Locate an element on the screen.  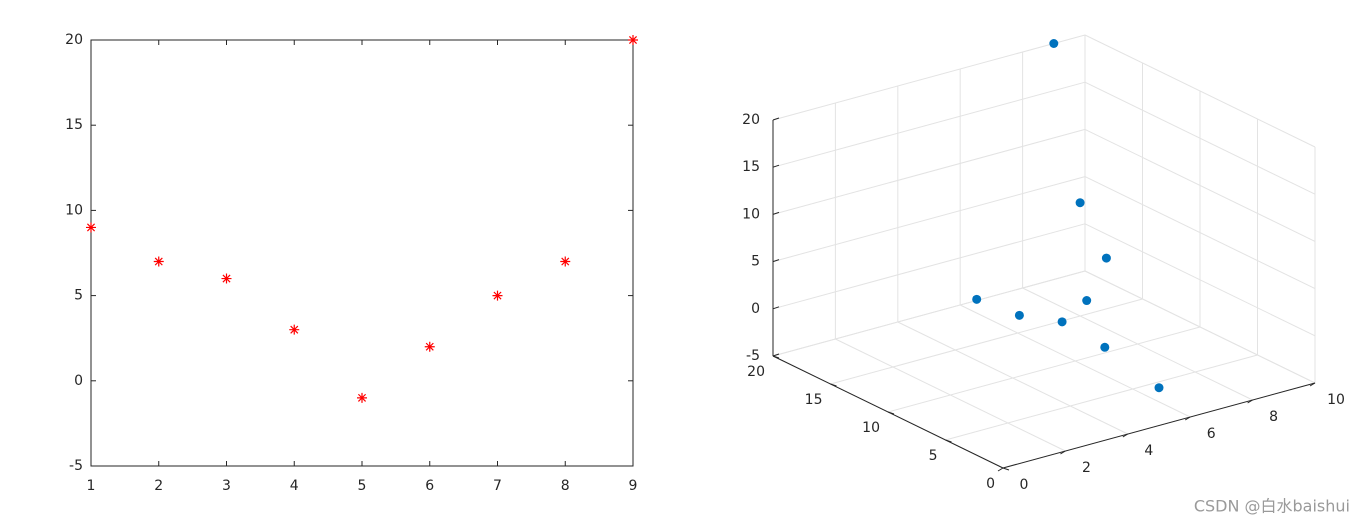
x-tick-label: 1 is located at coordinates (91, 486).